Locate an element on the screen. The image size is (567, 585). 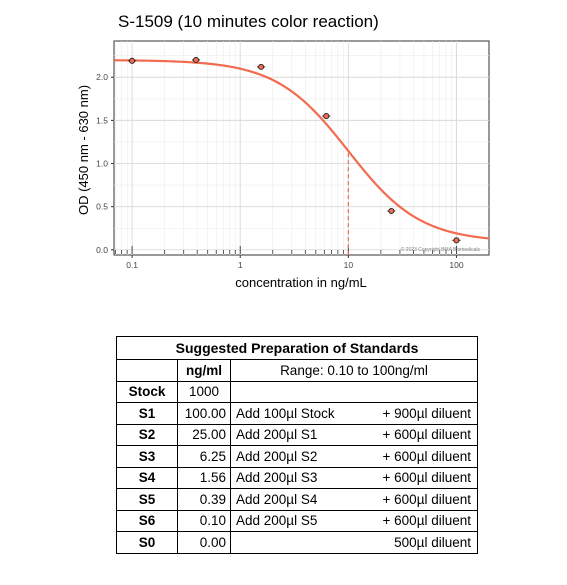
dilution-step: Add 100µl Stock is located at coordinates (285, 413).